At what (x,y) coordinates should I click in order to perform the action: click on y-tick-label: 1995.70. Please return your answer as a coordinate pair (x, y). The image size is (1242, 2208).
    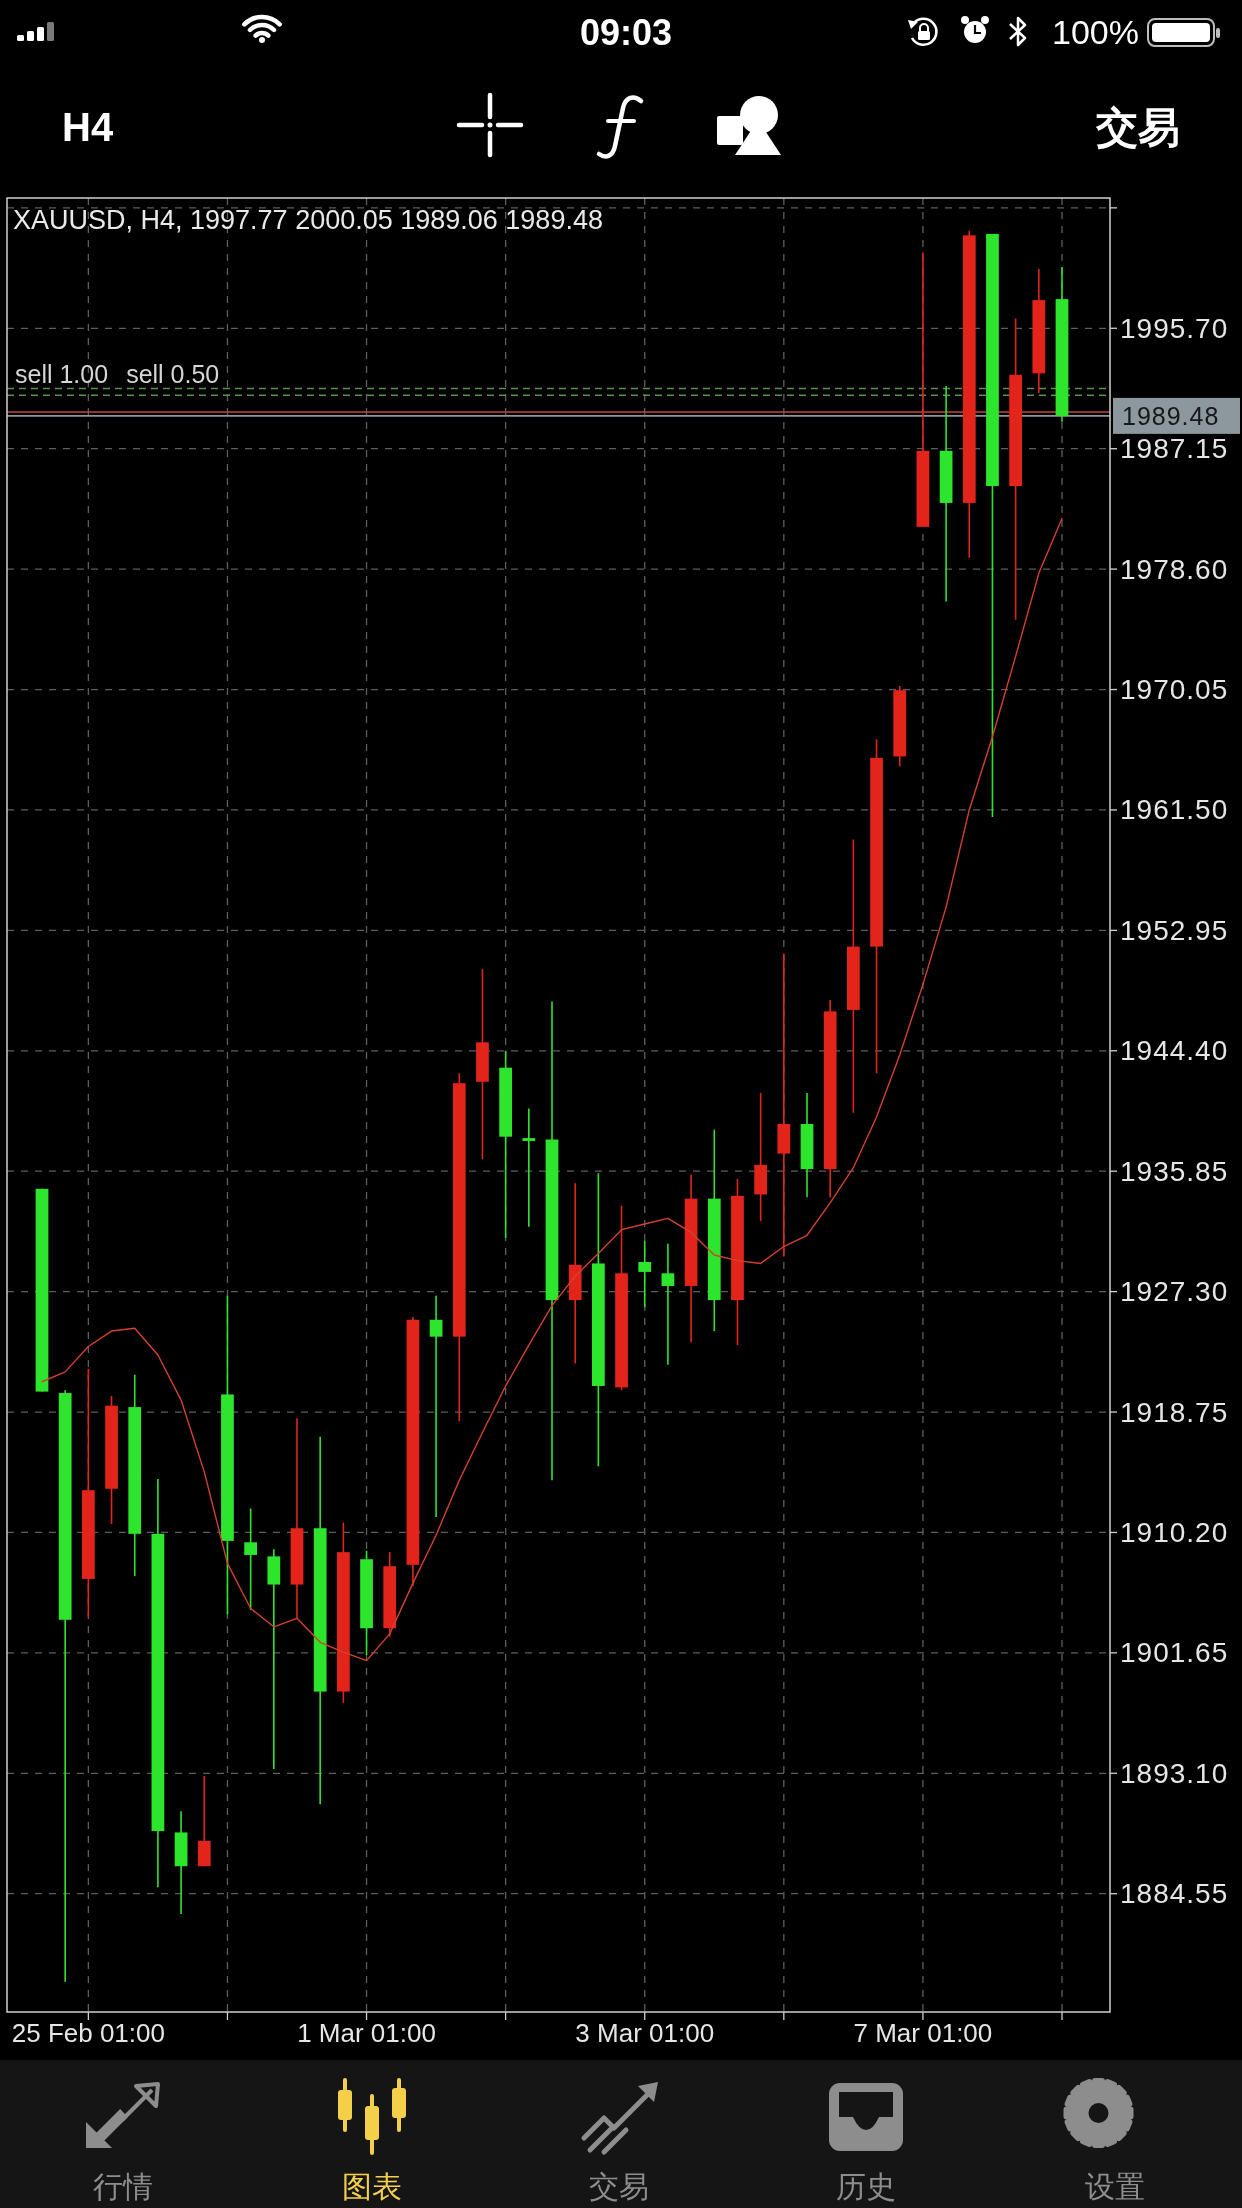
    Looking at the image, I should click on (1174, 328).